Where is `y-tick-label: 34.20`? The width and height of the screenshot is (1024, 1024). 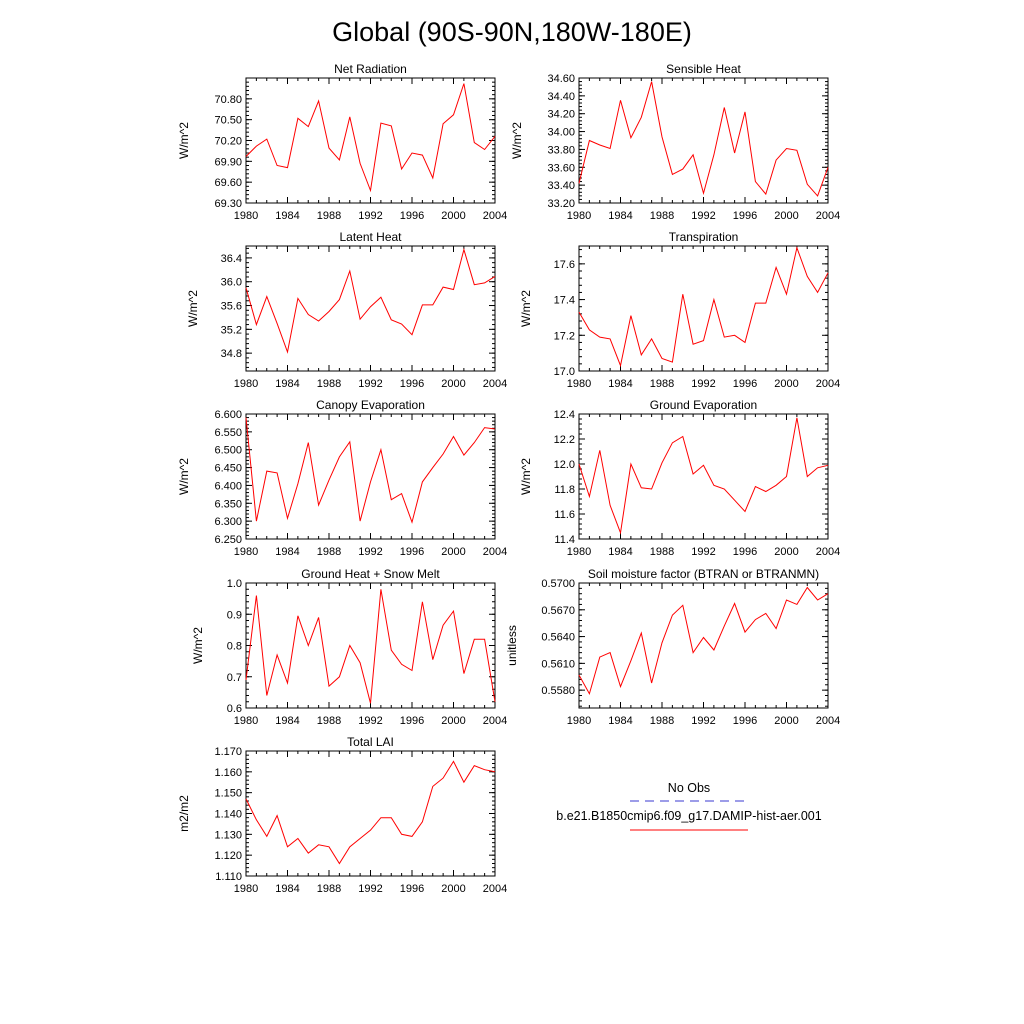
y-tick-label: 34.20 is located at coordinates (561, 115).